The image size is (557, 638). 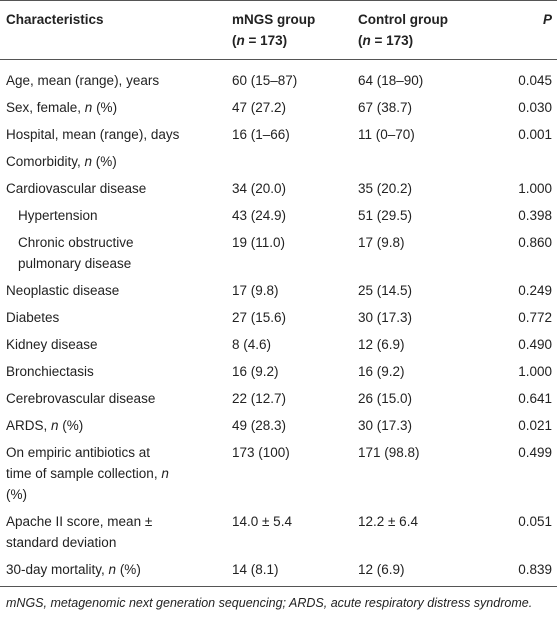 What do you see at coordinates (524, 30) in the screenshot?
I see `header-cell: P` at bounding box center [524, 30].